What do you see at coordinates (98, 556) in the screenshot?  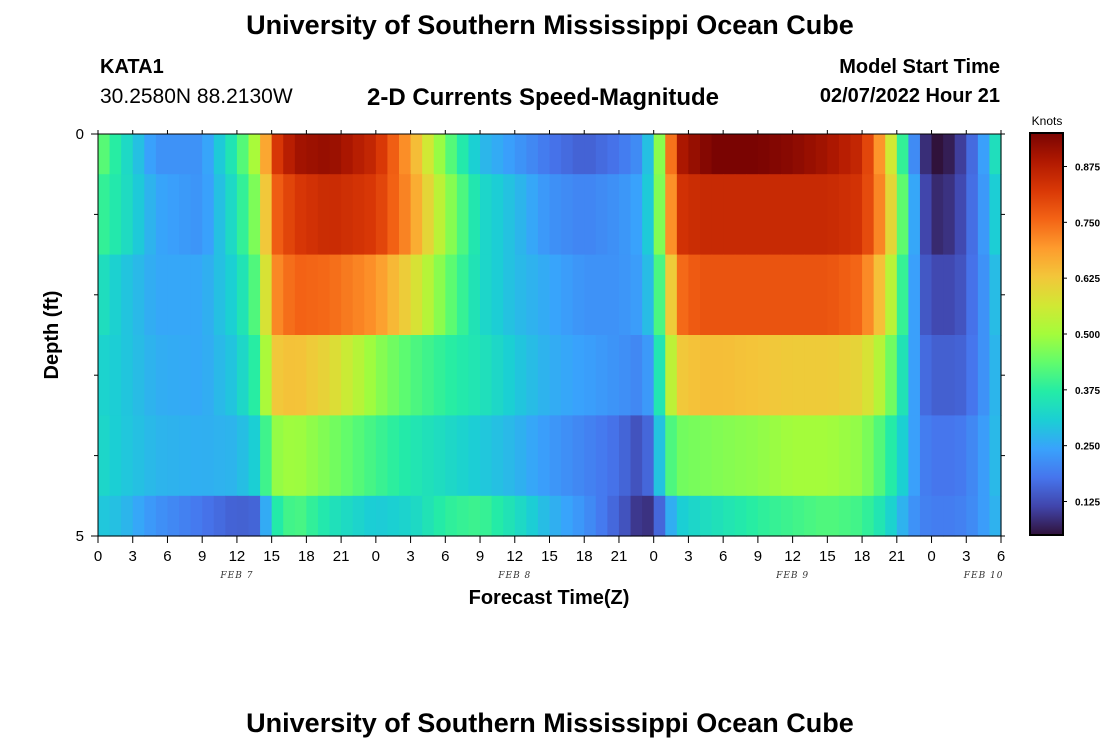 I see `x-tick-label: 0` at bounding box center [98, 556].